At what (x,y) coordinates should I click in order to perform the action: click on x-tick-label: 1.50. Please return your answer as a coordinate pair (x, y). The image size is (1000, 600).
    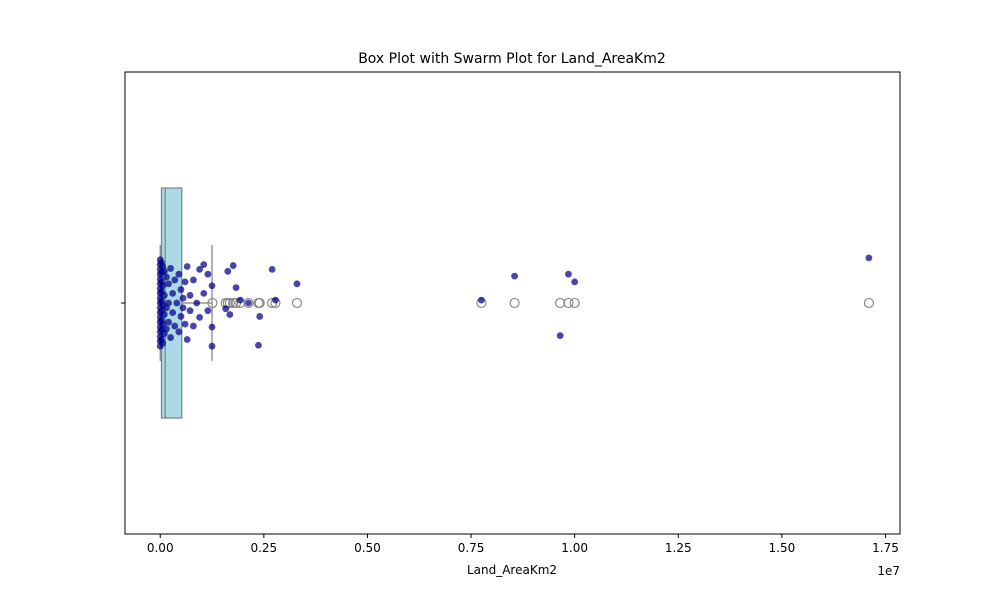
    Looking at the image, I should click on (782, 548).